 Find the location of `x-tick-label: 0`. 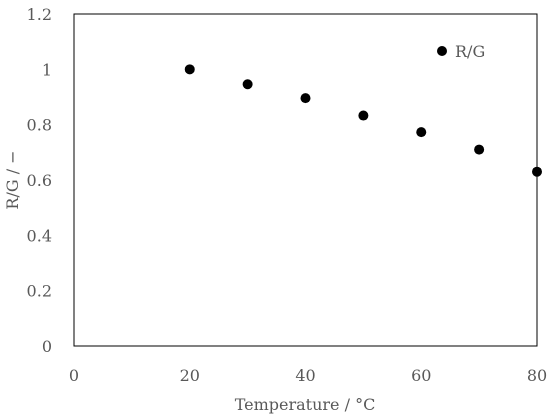

x-tick-label: 0 is located at coordinates (74, 375).